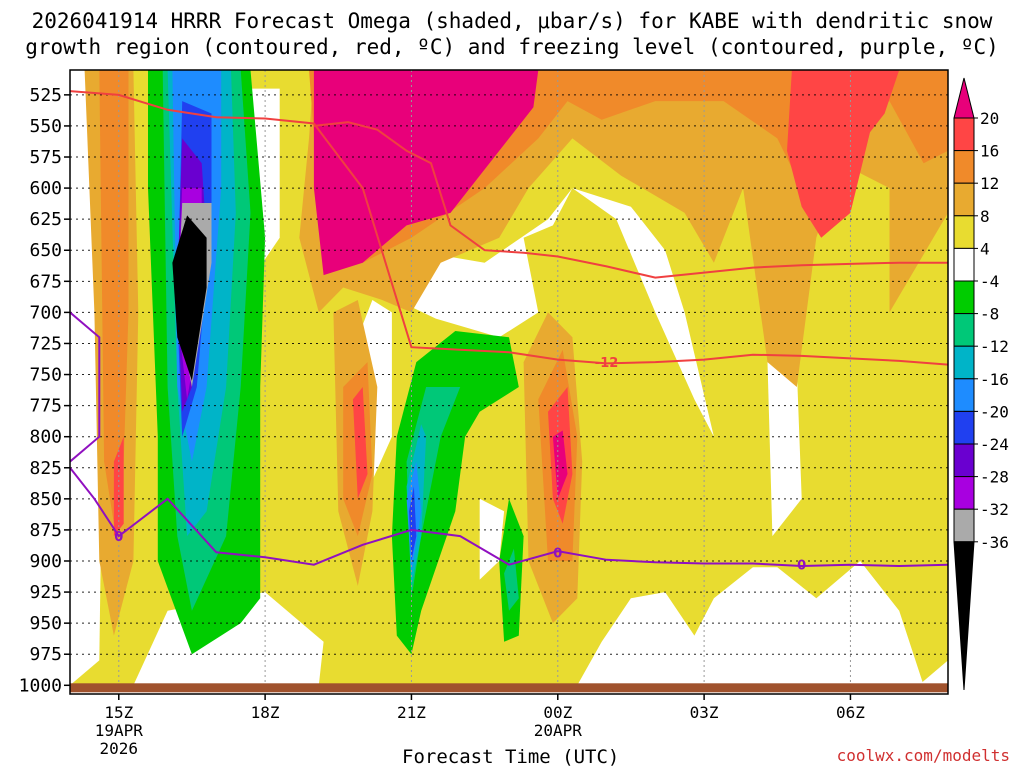  I want to click on y-tick-label-850: 850, so click(45, 499).